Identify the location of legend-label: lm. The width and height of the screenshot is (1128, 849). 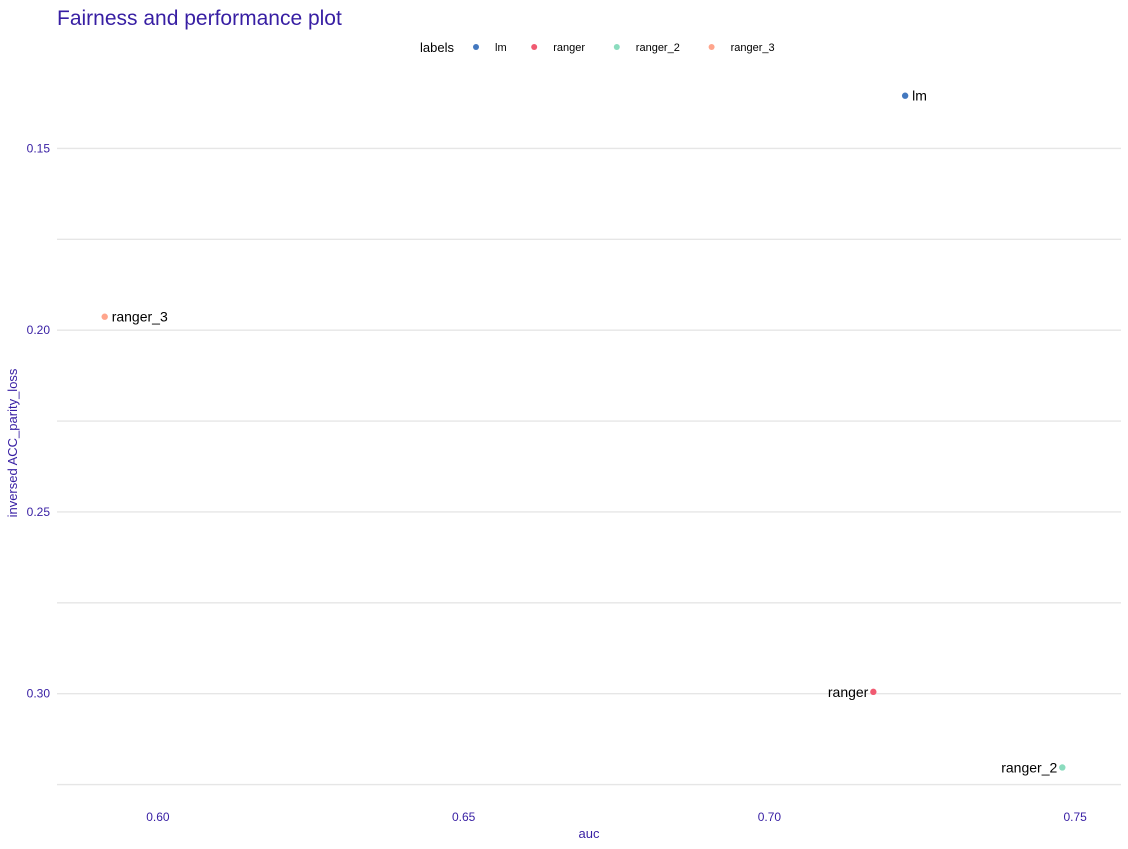
(501, 48).